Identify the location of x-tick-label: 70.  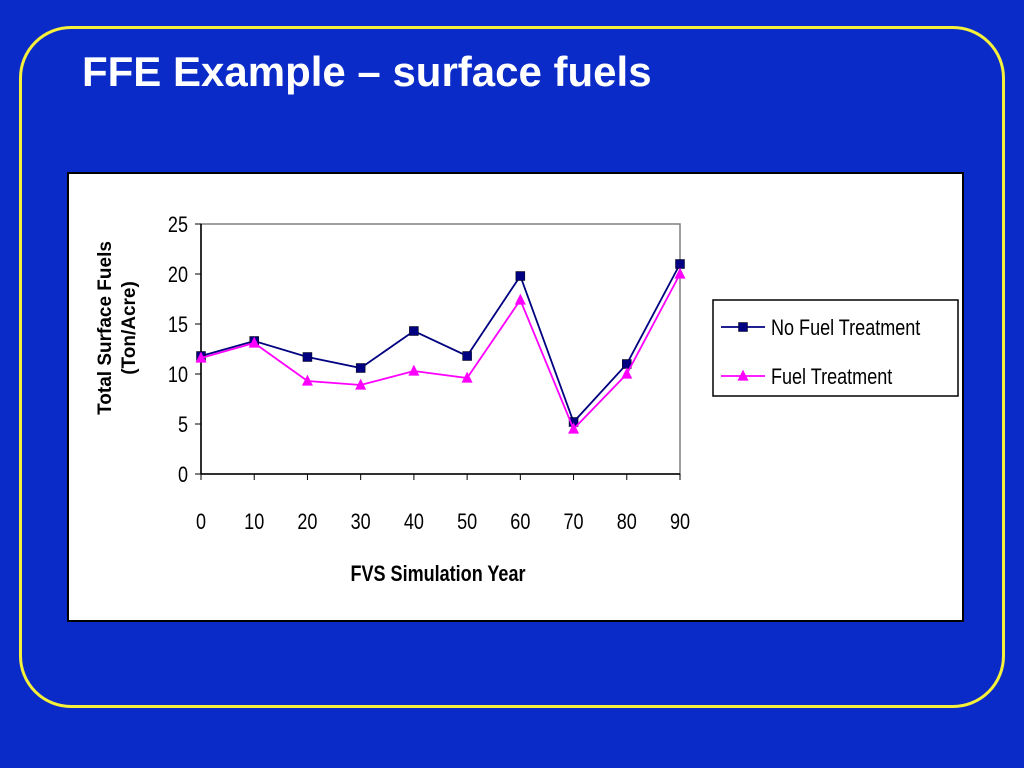
(574, 522).